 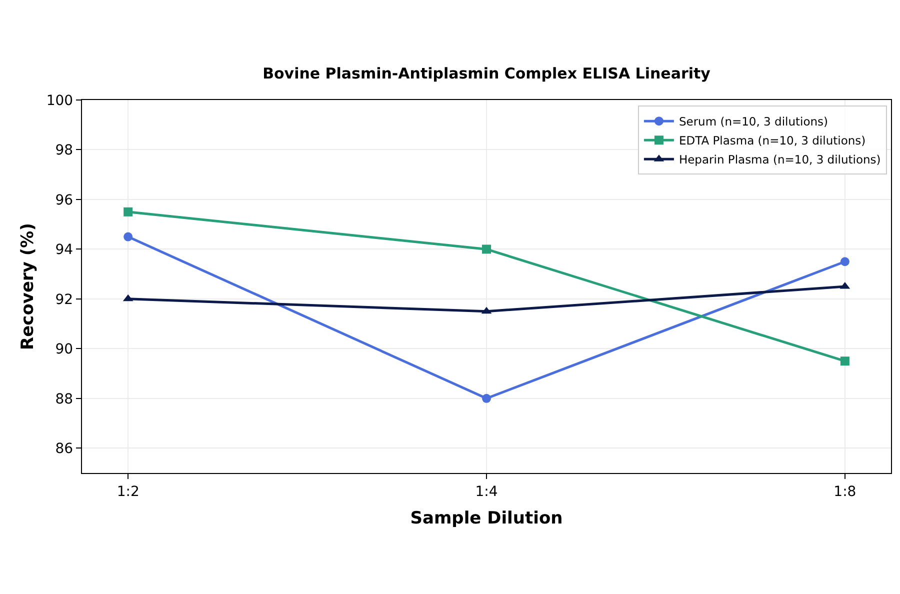 What do you see at coordinates (64, 250) in the screenshot?
I see `y-tick-label: 94` at bounding box center [64, 250].